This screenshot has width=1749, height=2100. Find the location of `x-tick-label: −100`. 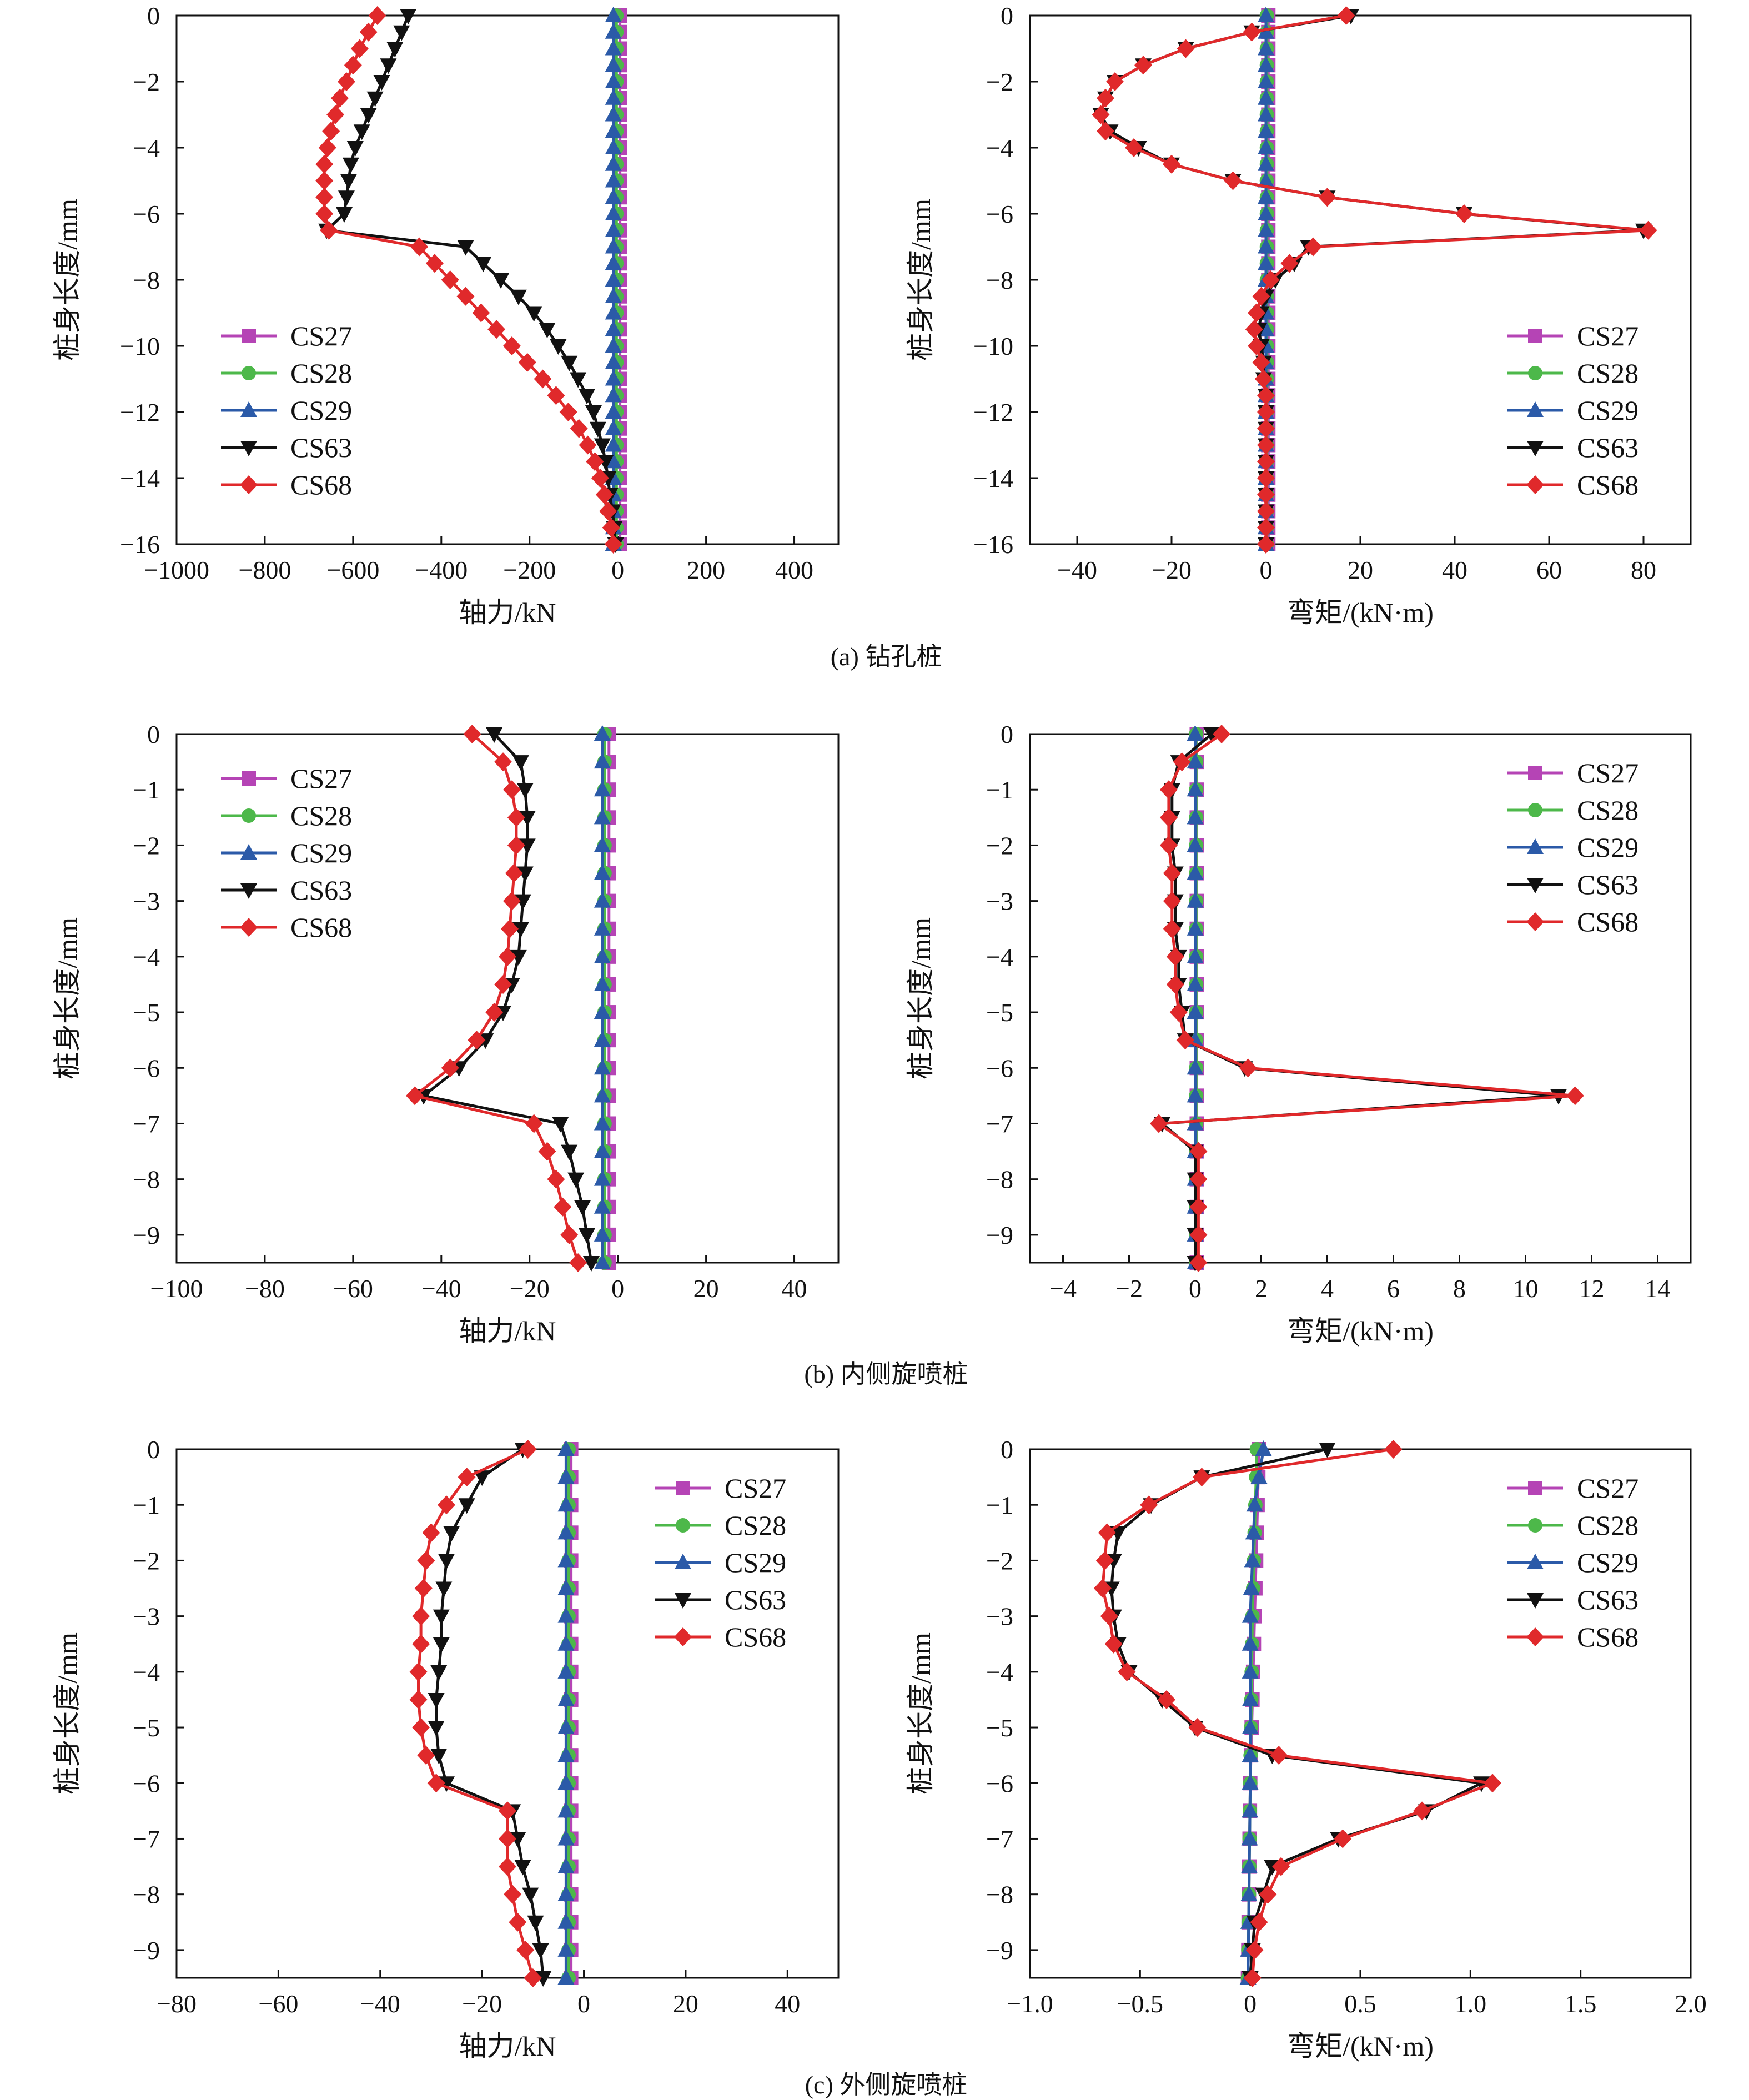

x-tick-label: −100 is located at coordinates (176, 1288).